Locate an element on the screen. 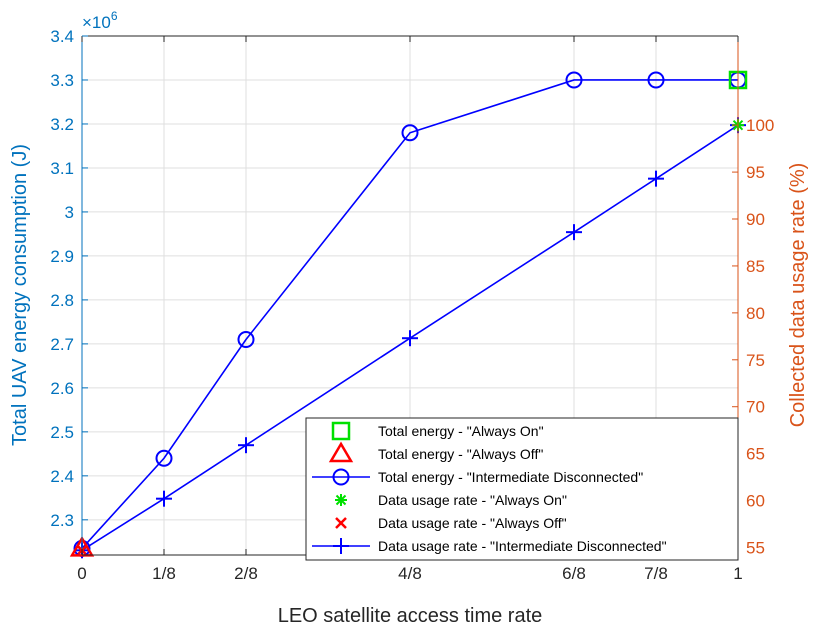 Image resolution: width=831 pixels, height=634 pixels. left-y-tick-label: 3.3 is located at coordinates (62, 80).